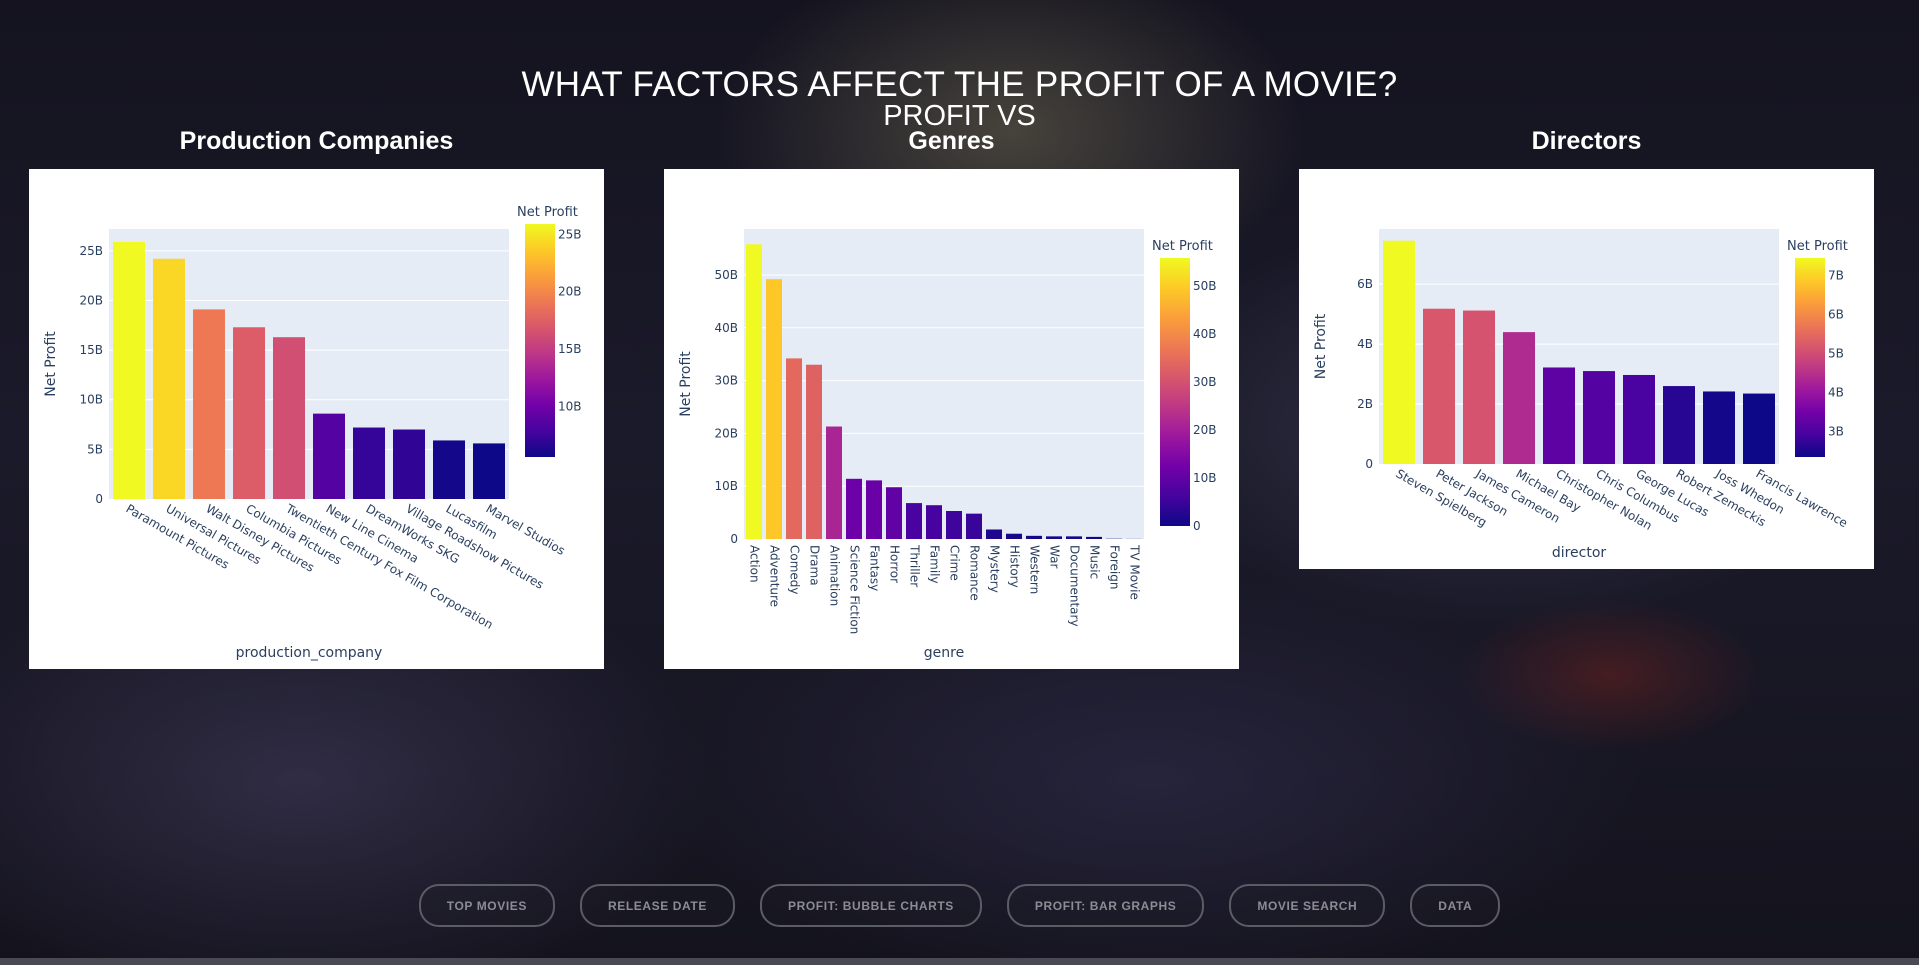 This screenshot has width=1919, height=965. Describe the element at coordinates (486, 905) in the screenshot. I see `nav-top-movies-button: TOP MOVIES` at that location.